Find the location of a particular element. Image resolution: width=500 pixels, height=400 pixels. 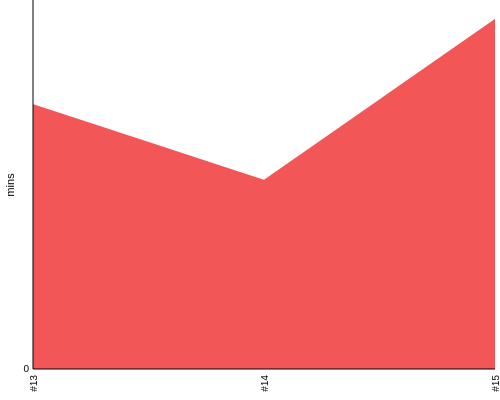

y-axis-ticks: 0 is located at coordinates (26, 369).